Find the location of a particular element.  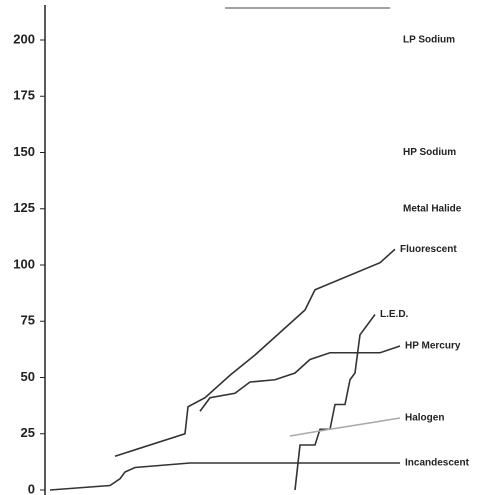

legend-label: HP Mercury is located at coordinates (433, 346).